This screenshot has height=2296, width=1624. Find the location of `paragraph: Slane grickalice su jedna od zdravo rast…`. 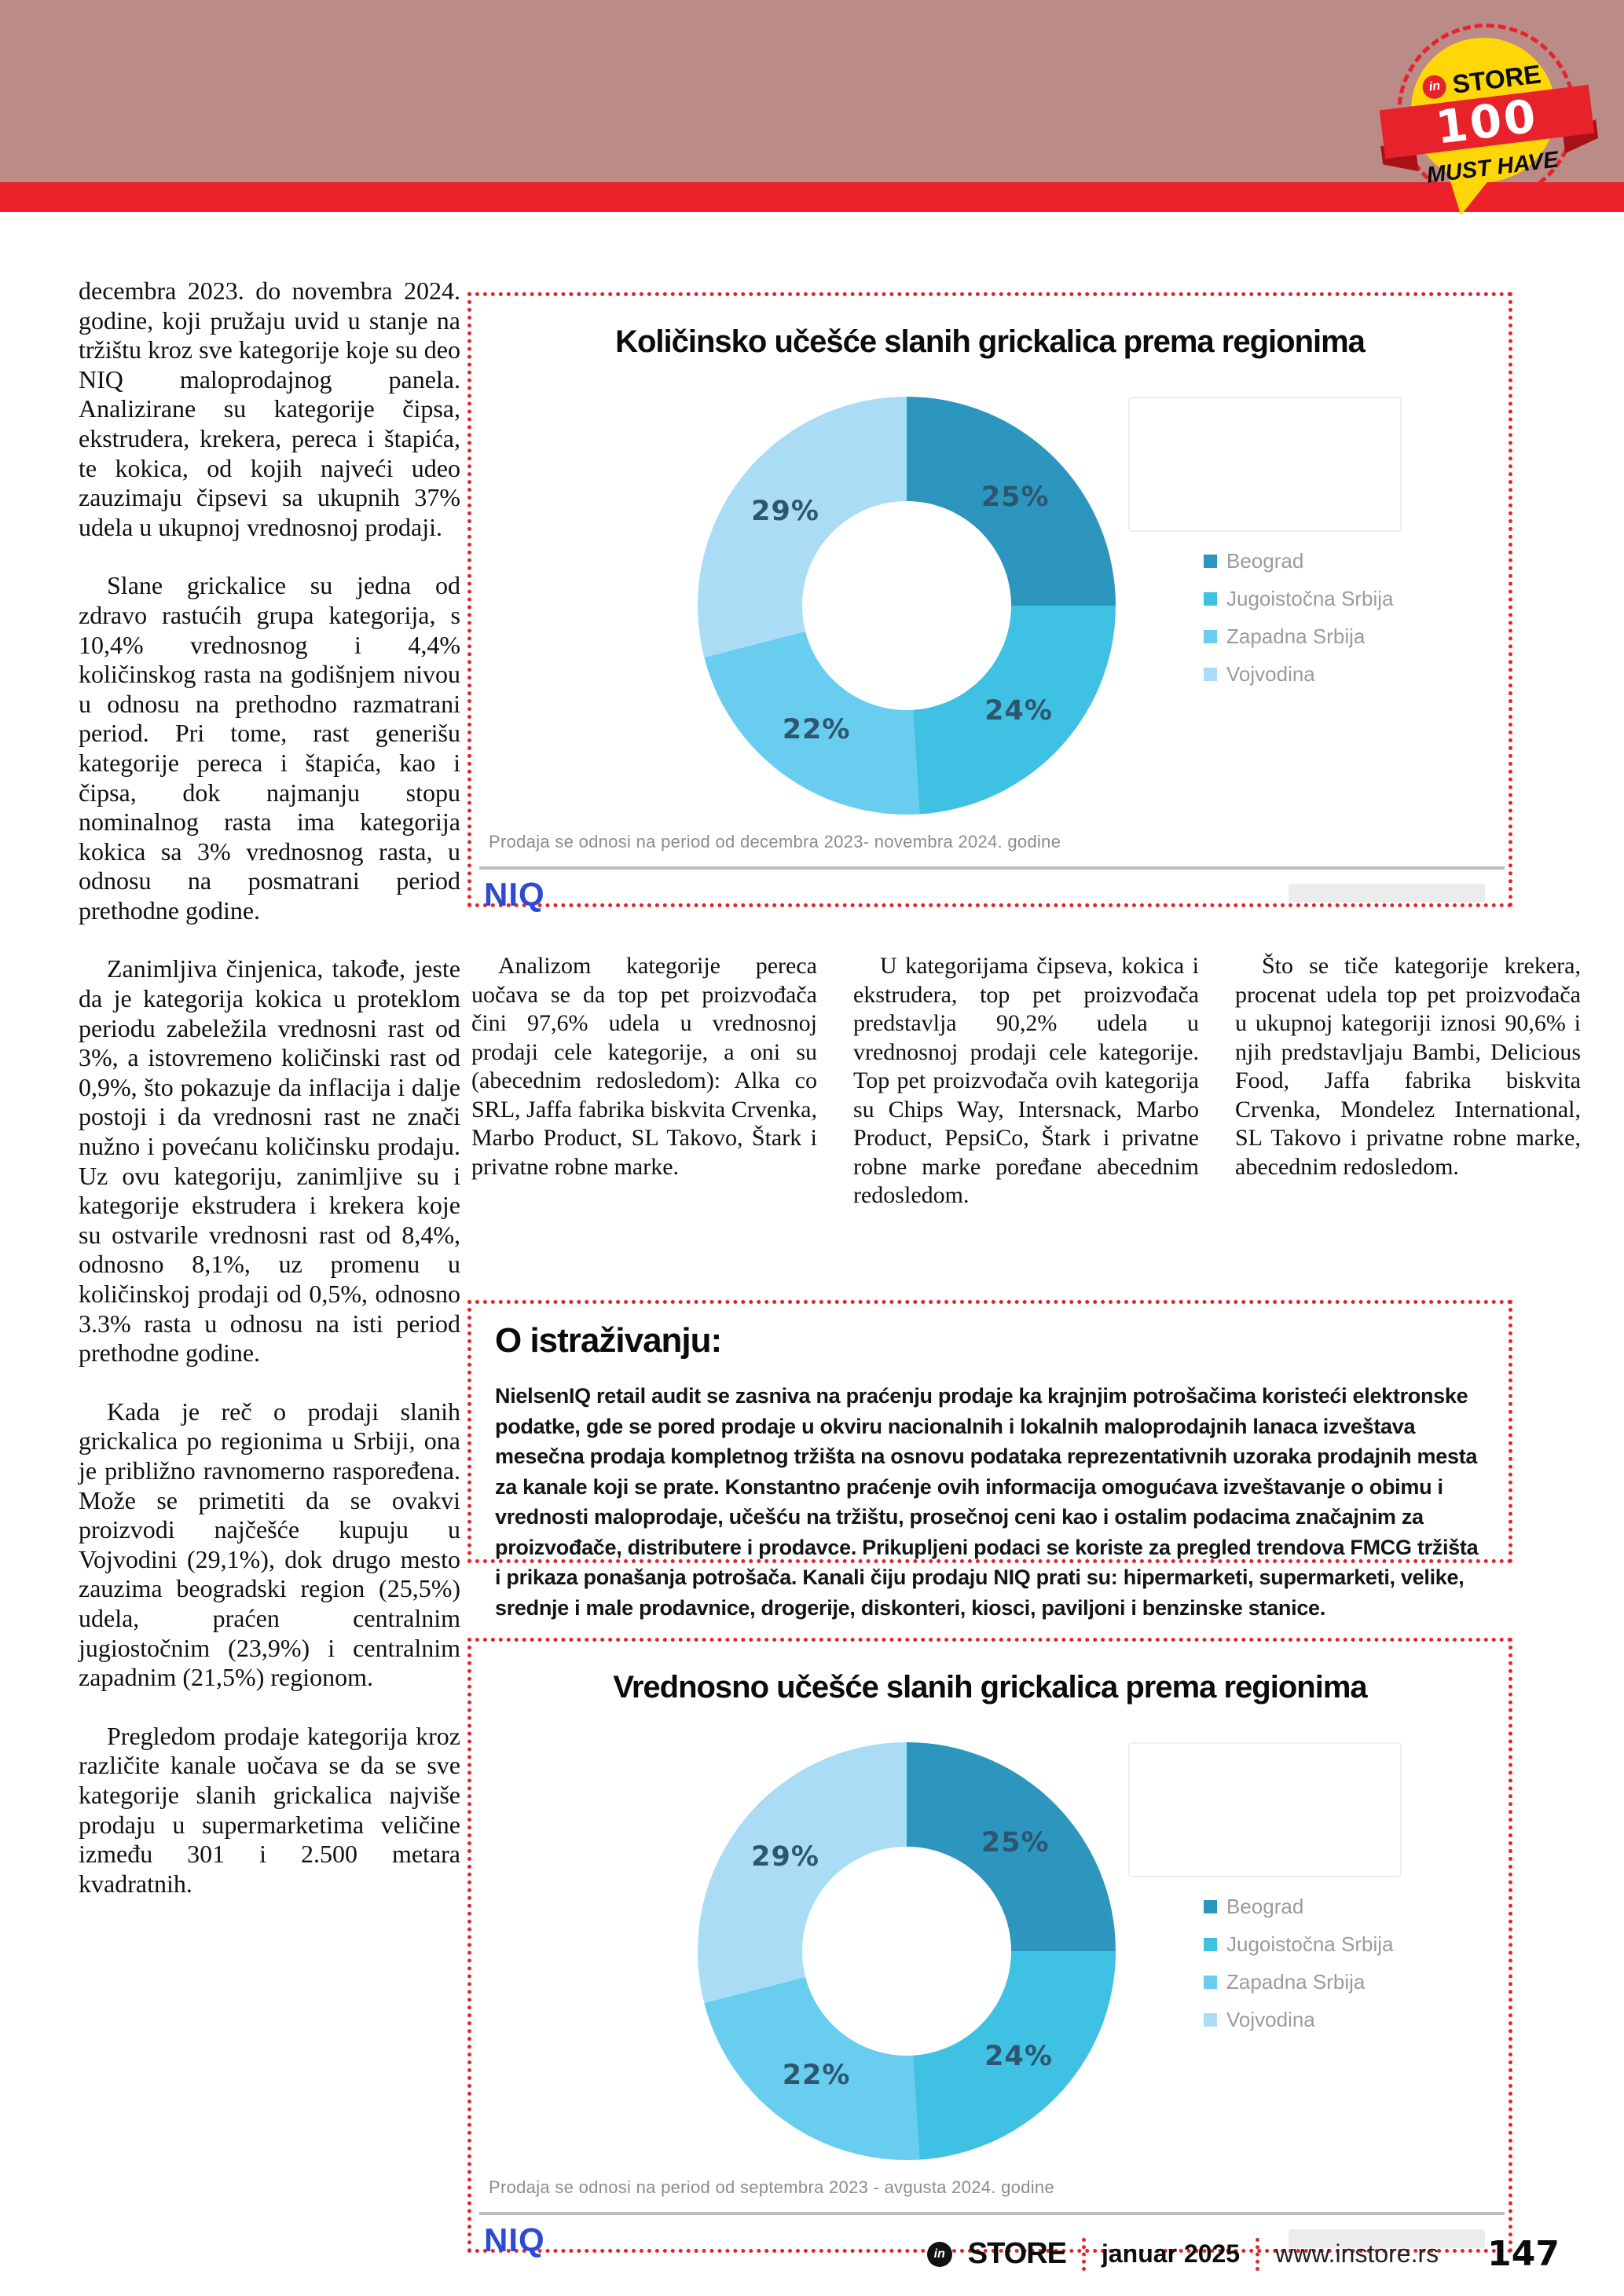

paragraph: Slane grickalice su jedna od zdravo rast… is located at coordinates (269, 748).